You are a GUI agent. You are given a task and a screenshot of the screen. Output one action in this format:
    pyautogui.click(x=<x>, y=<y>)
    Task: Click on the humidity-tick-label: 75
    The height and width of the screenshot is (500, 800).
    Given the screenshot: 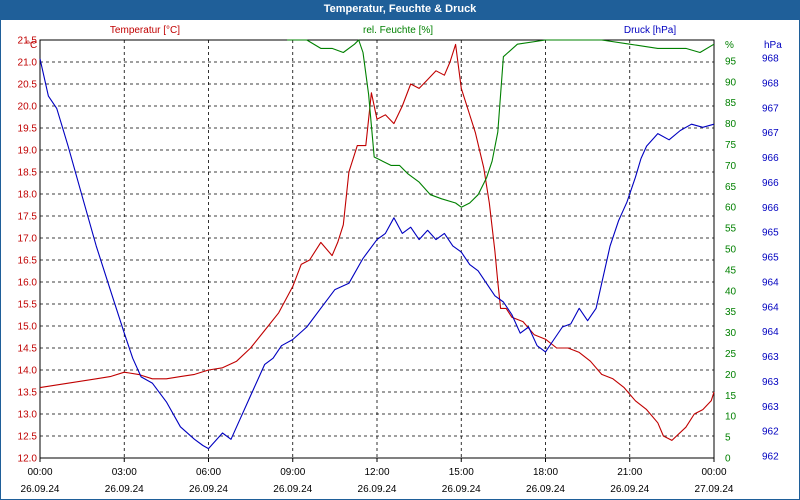 What is the action you would take?
    pyautogui.click(x=731, y=145)
    